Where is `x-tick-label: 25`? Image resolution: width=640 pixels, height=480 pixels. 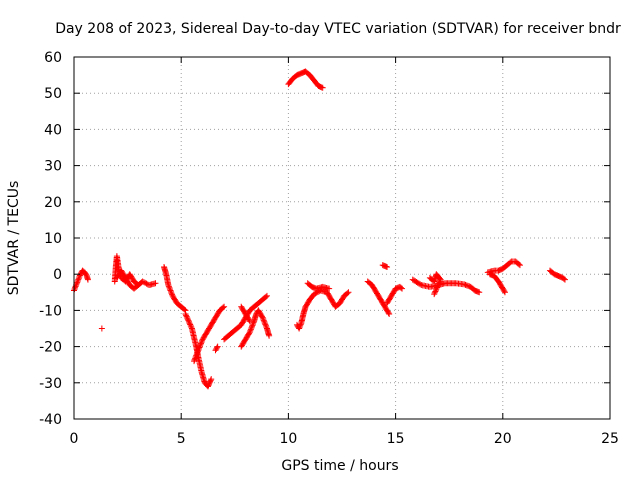
x-tick-label: 25 is located at coordinates (610, 439).